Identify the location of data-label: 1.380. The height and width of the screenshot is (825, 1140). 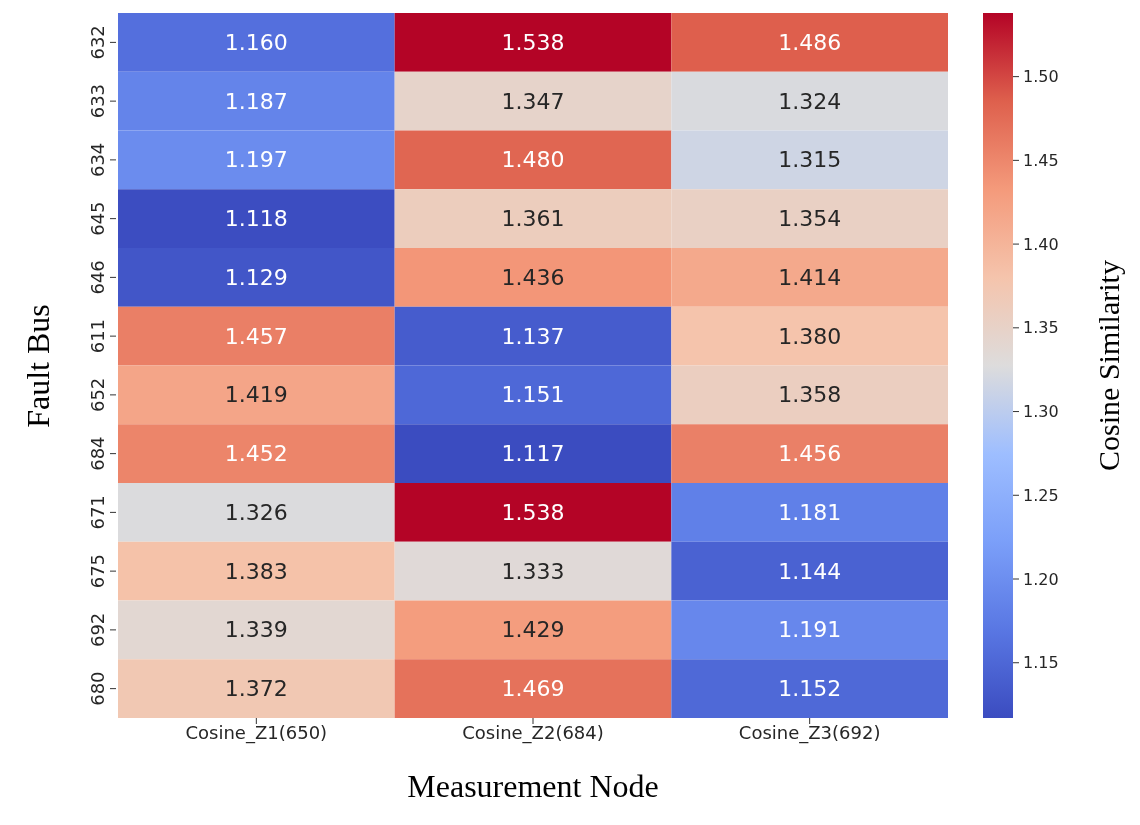
(810, 336).